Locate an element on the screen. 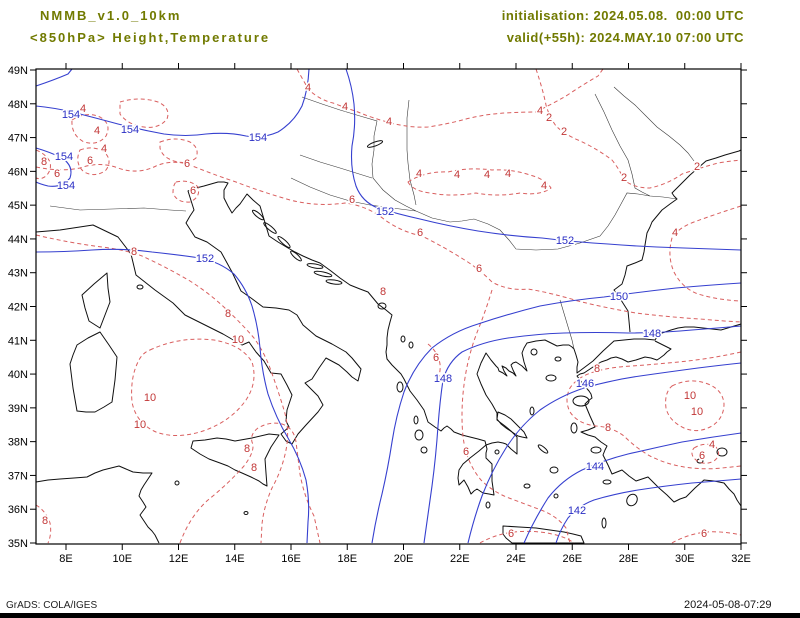  lat-axis-label: 35N is located at coordinates (18, 544).